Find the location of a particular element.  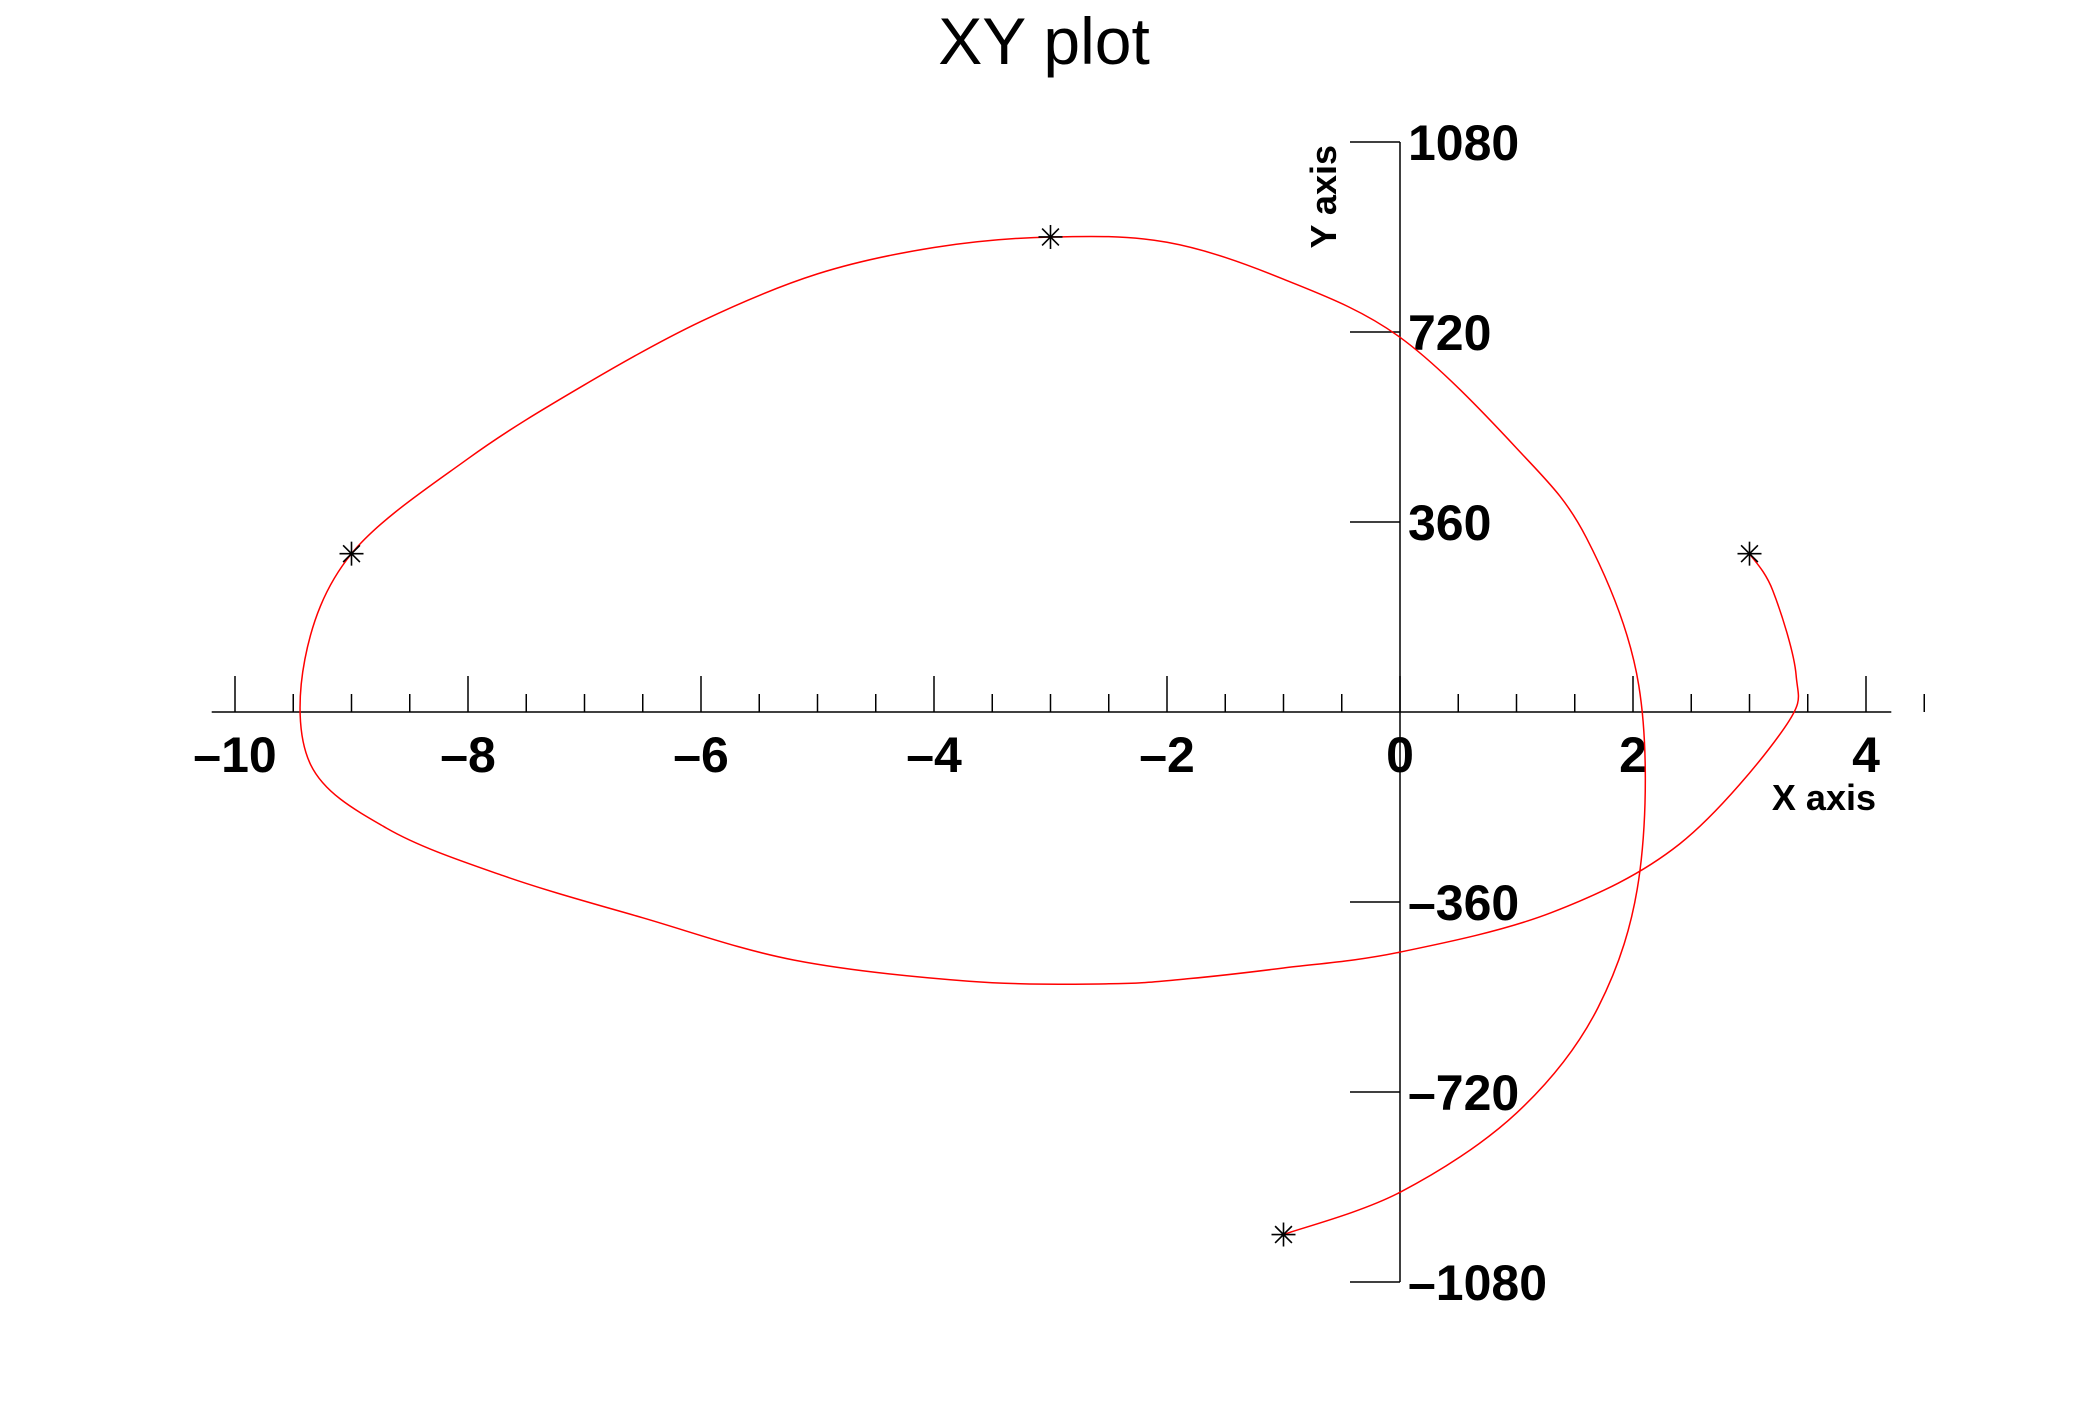

x-tick-label: –8 is located at coordinates (468, 755).